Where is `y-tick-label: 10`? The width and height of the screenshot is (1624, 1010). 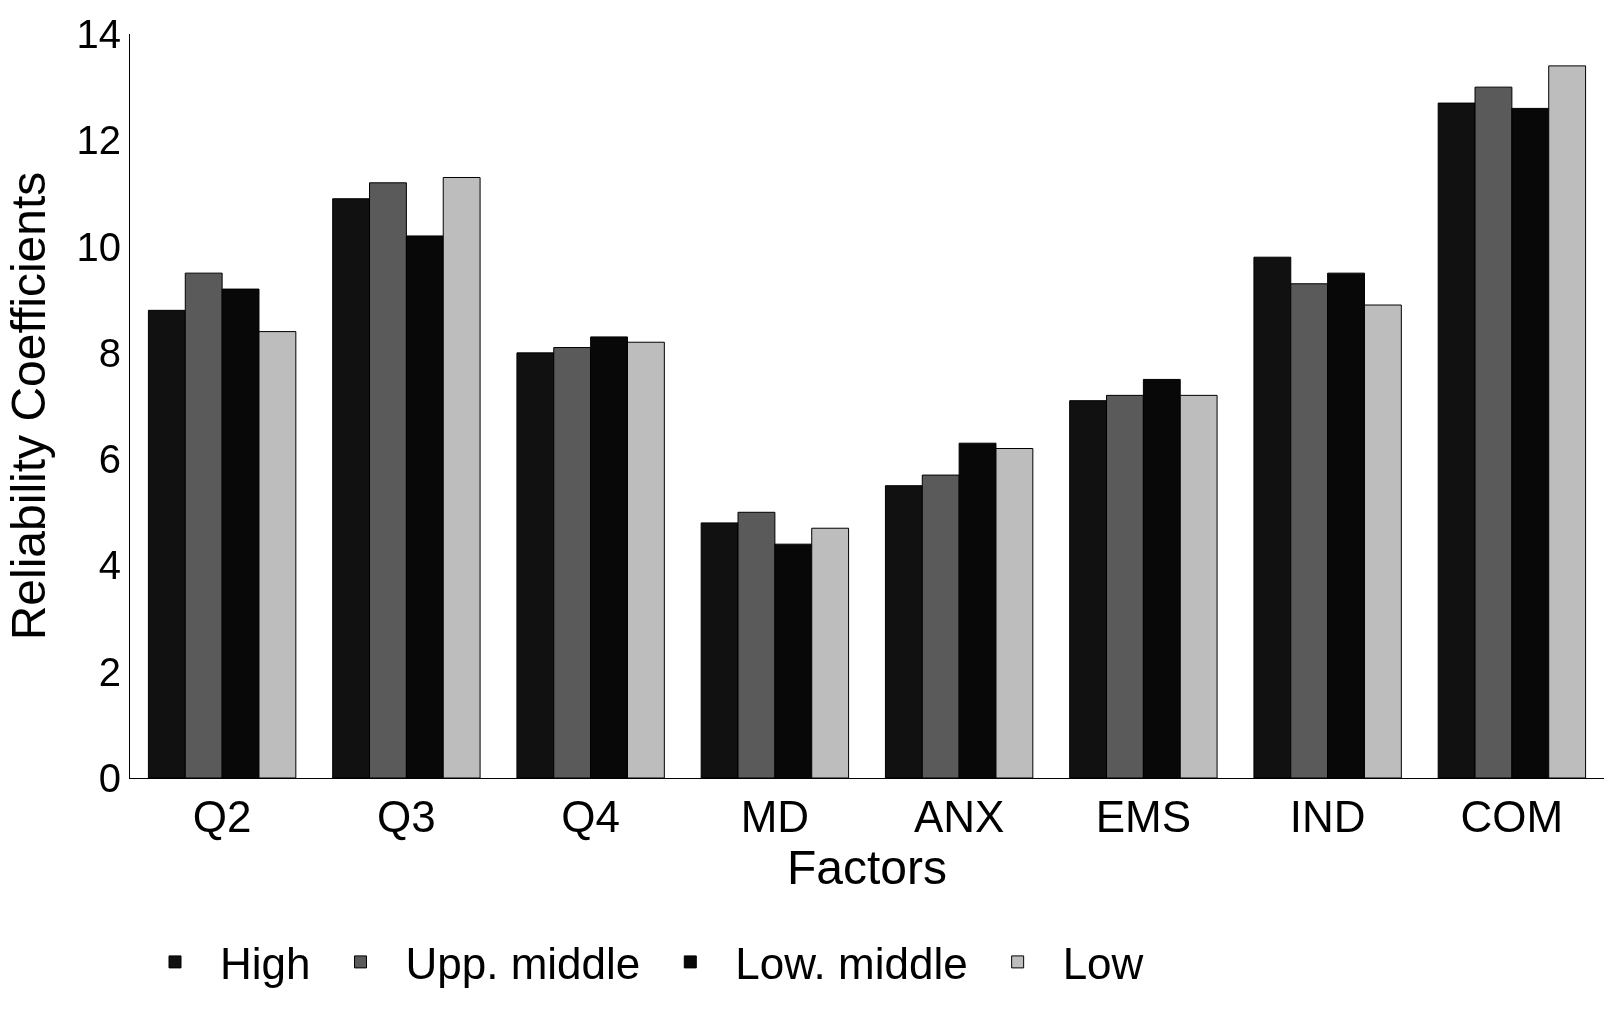
y-tick-label: 10 is located at coordinates (98, 246).